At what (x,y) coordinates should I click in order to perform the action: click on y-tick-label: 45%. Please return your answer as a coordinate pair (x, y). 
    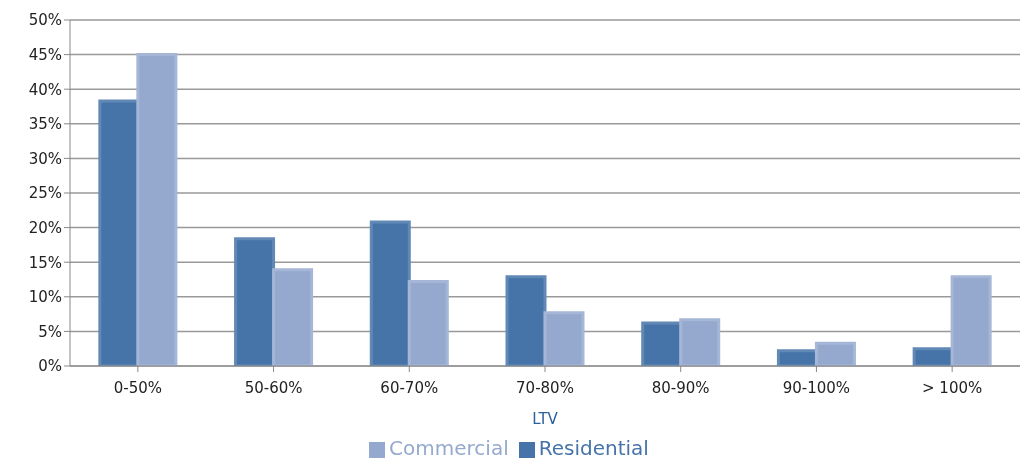
    Looking at the image, I should click on (45, 54).